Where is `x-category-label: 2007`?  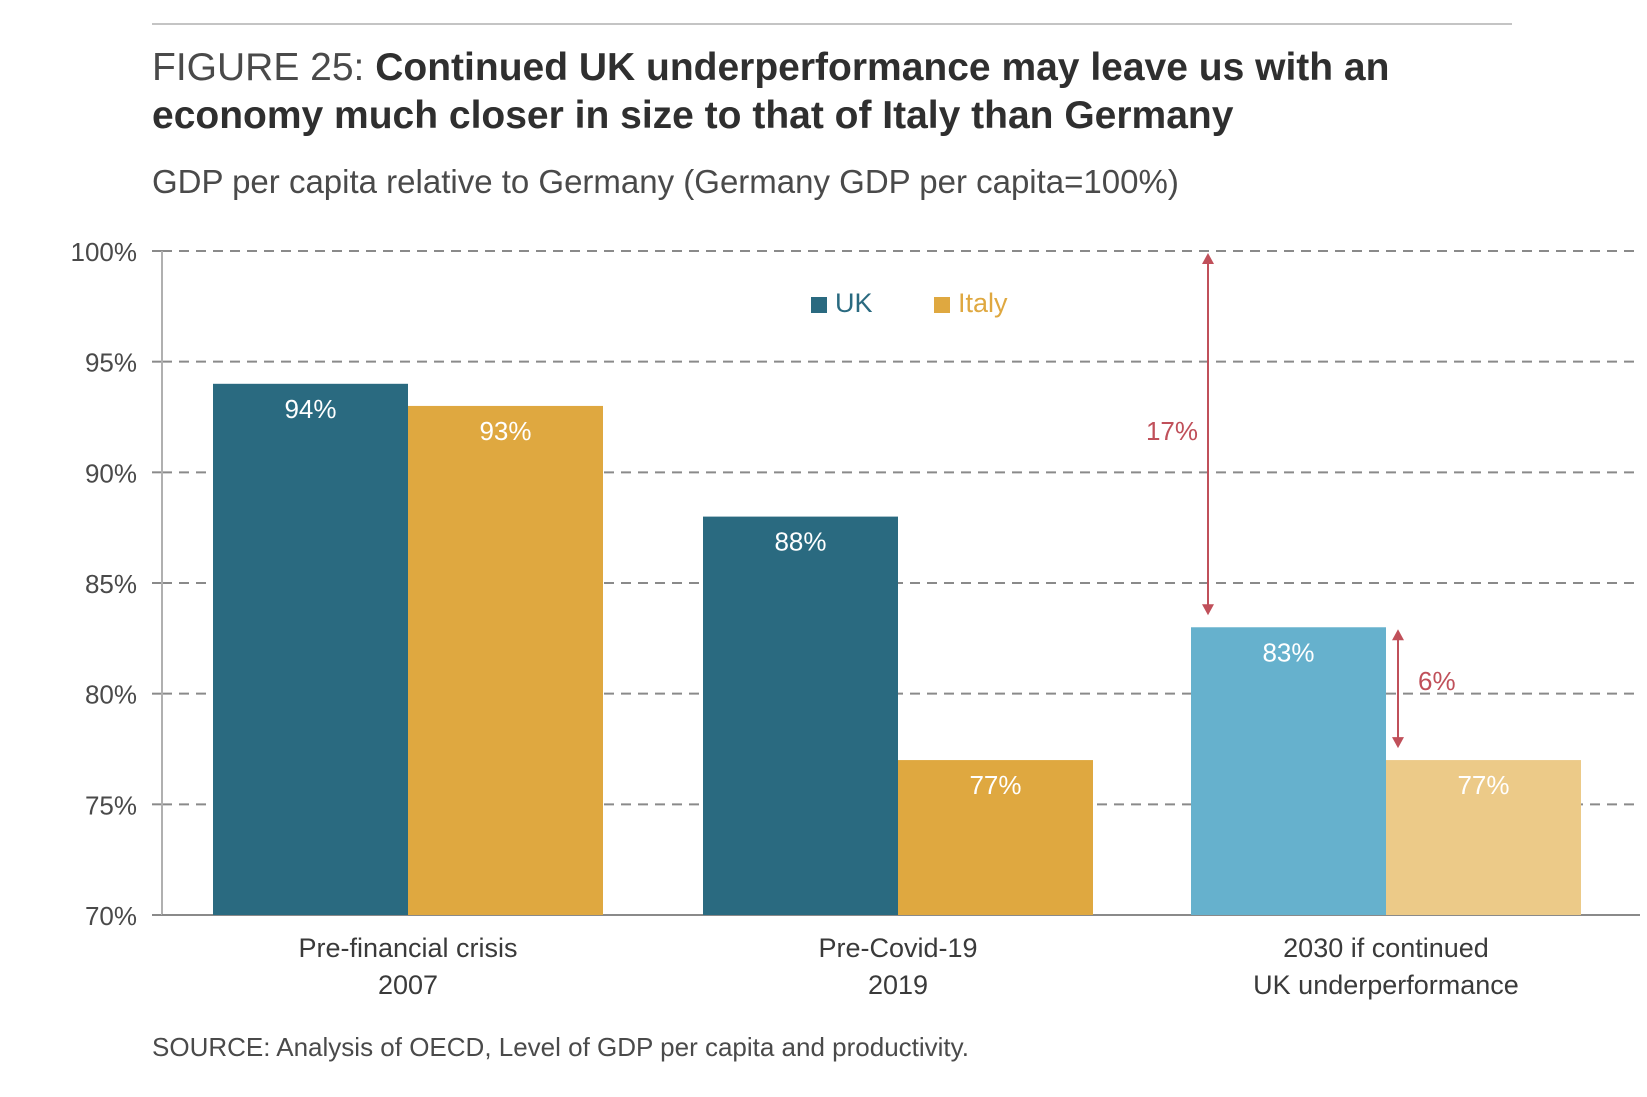 x-category-label: 2007 is located at coordinates (408, 985).